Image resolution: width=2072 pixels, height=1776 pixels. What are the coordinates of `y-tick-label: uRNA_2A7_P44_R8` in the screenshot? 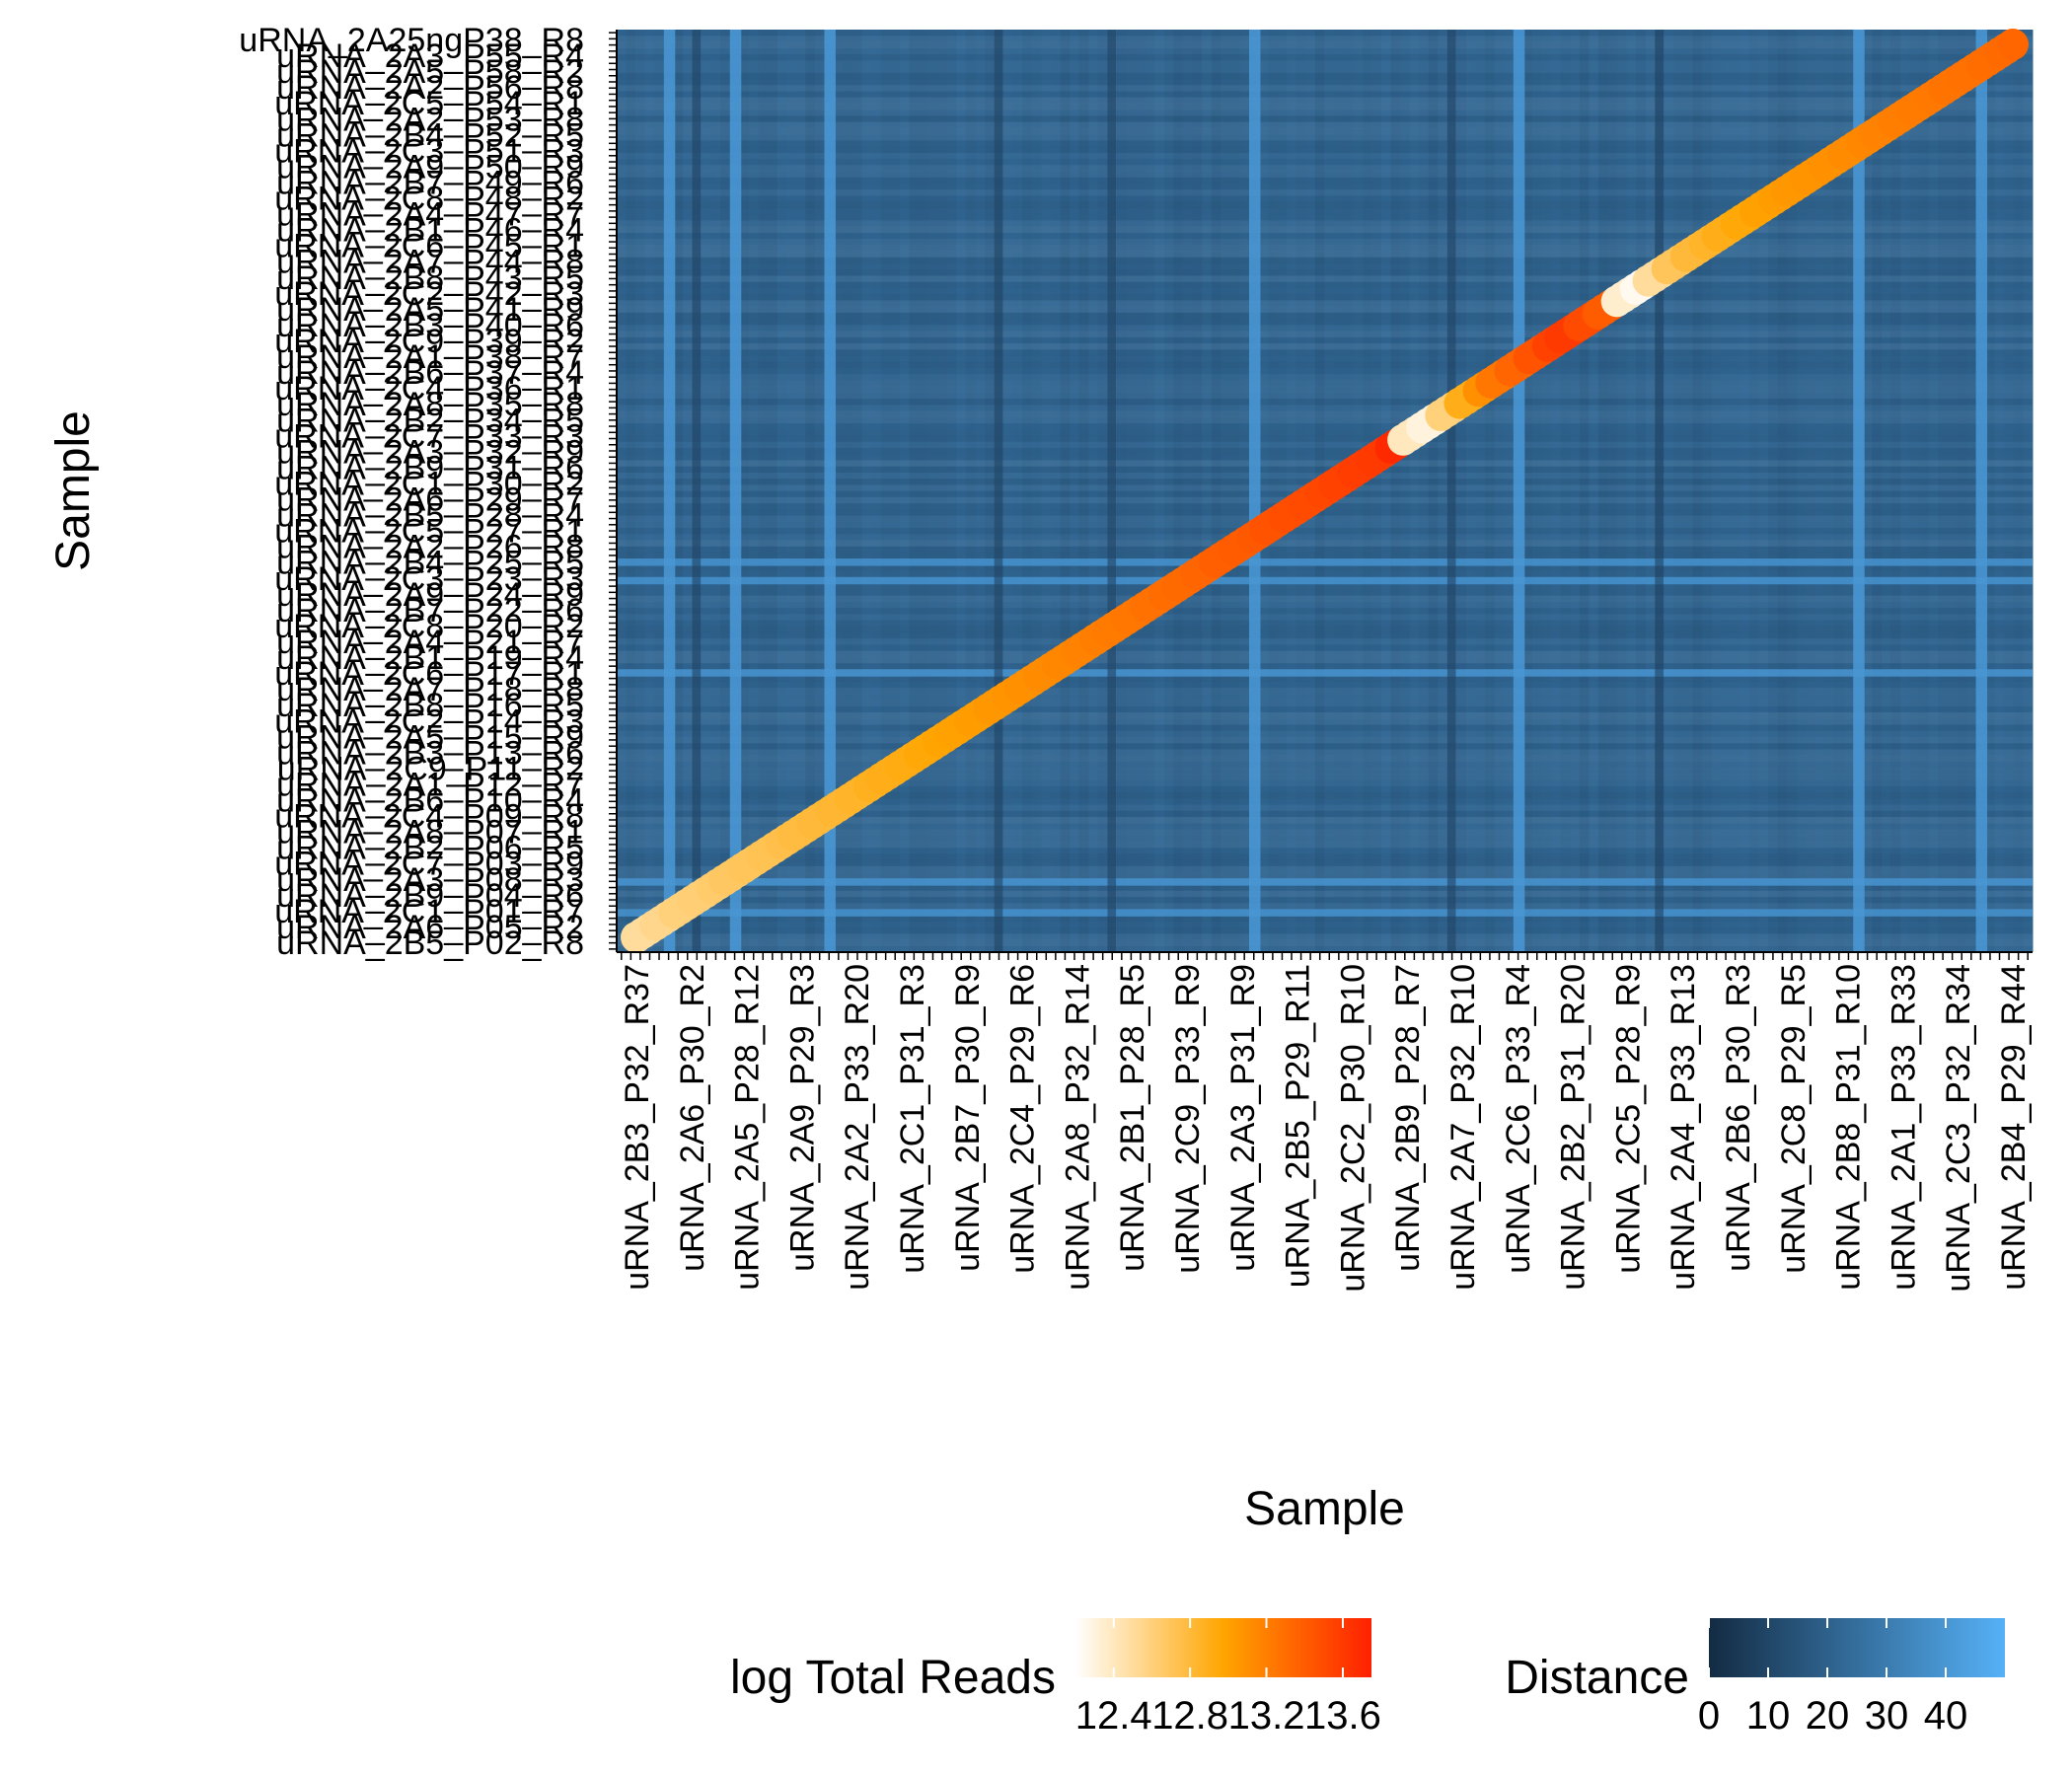 It's located at (430, 262).